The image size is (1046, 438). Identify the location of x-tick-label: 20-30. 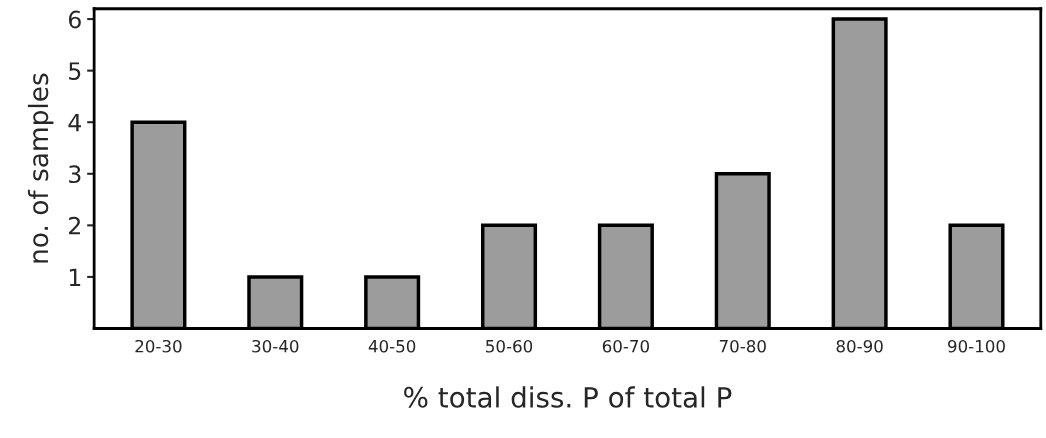
(158, 346).